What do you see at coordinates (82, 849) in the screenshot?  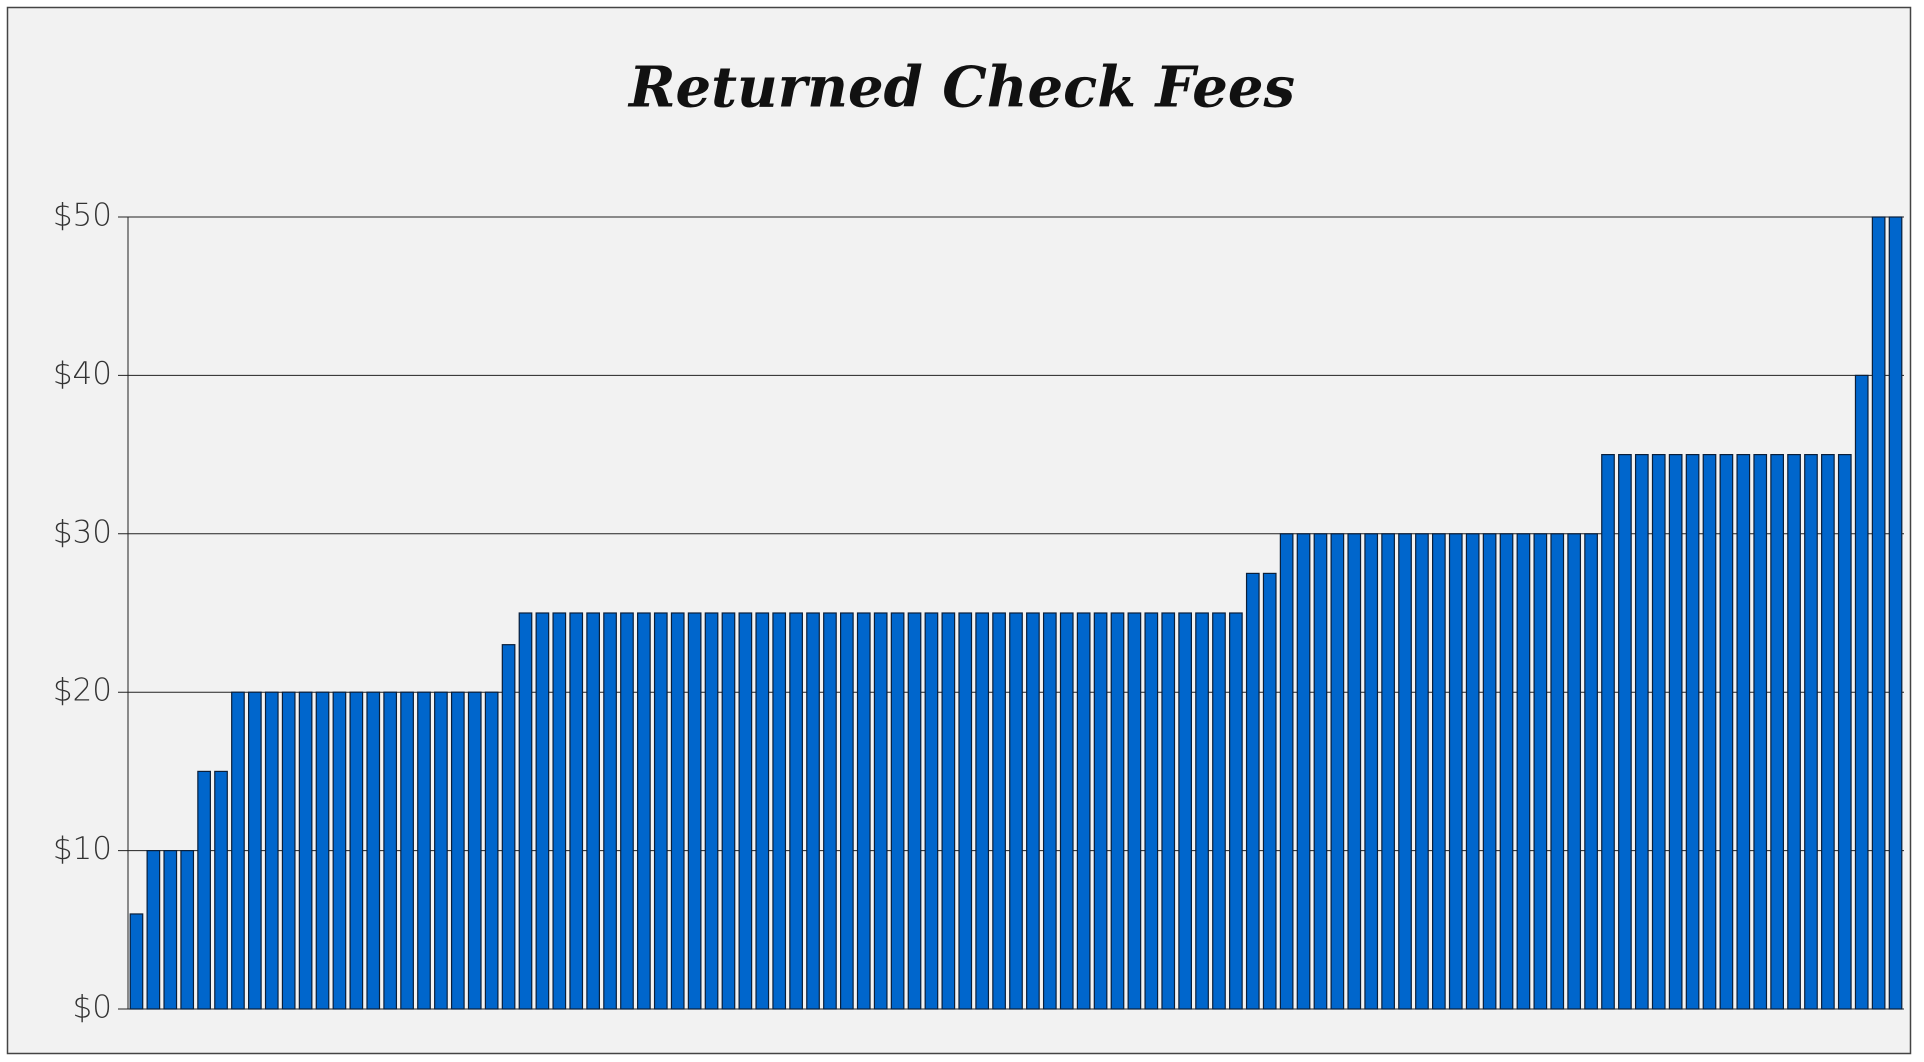 I see `y-tick-label: $10` at bounding box center [82, 849].